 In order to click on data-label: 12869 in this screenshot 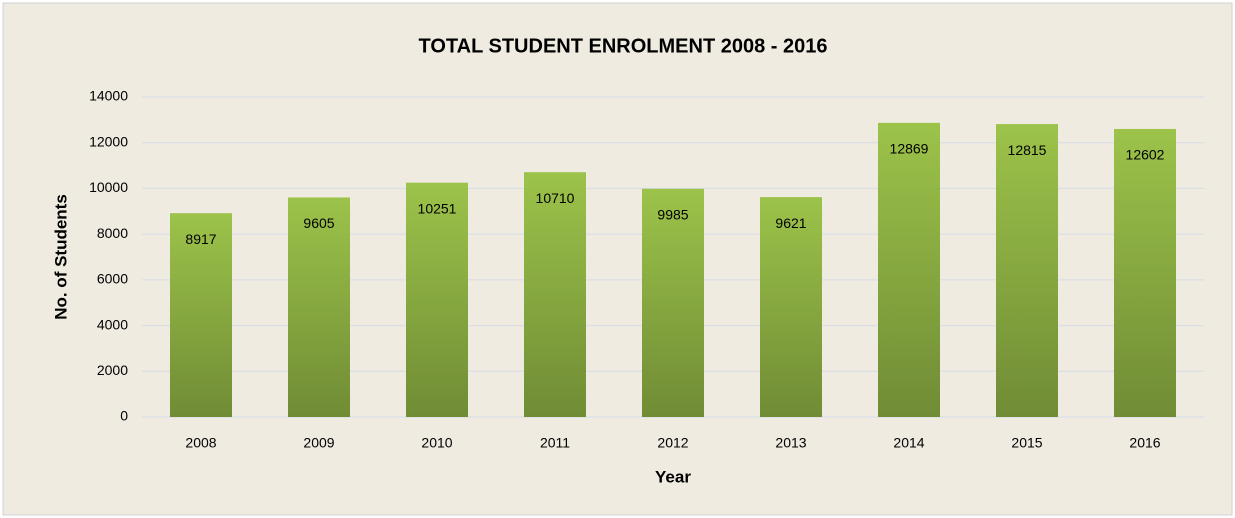, I will do `click(909, 149)`.